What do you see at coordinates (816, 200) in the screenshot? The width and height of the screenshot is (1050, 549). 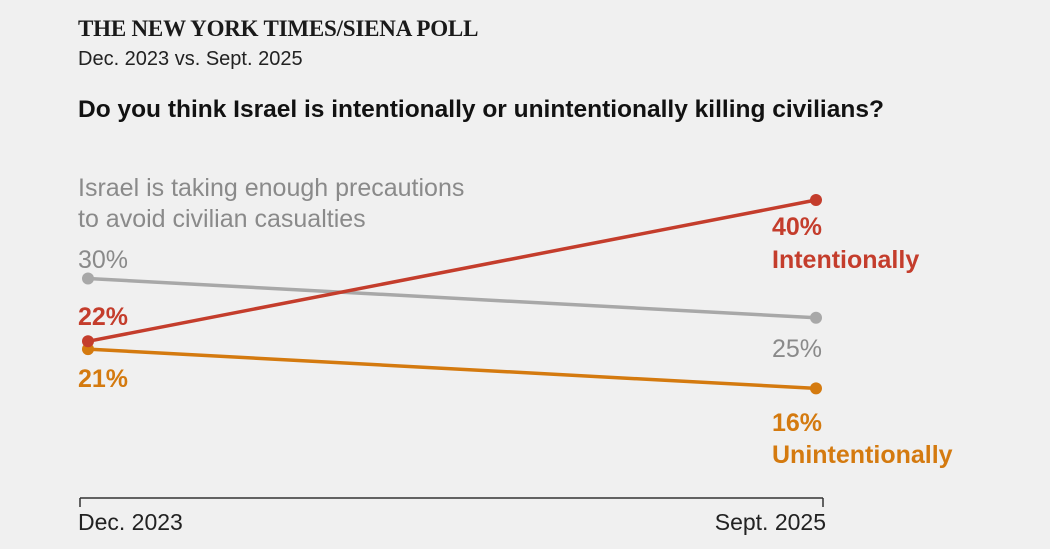 I see `data-point-intentionally-sept-2025` at bounding box center [816, 200].